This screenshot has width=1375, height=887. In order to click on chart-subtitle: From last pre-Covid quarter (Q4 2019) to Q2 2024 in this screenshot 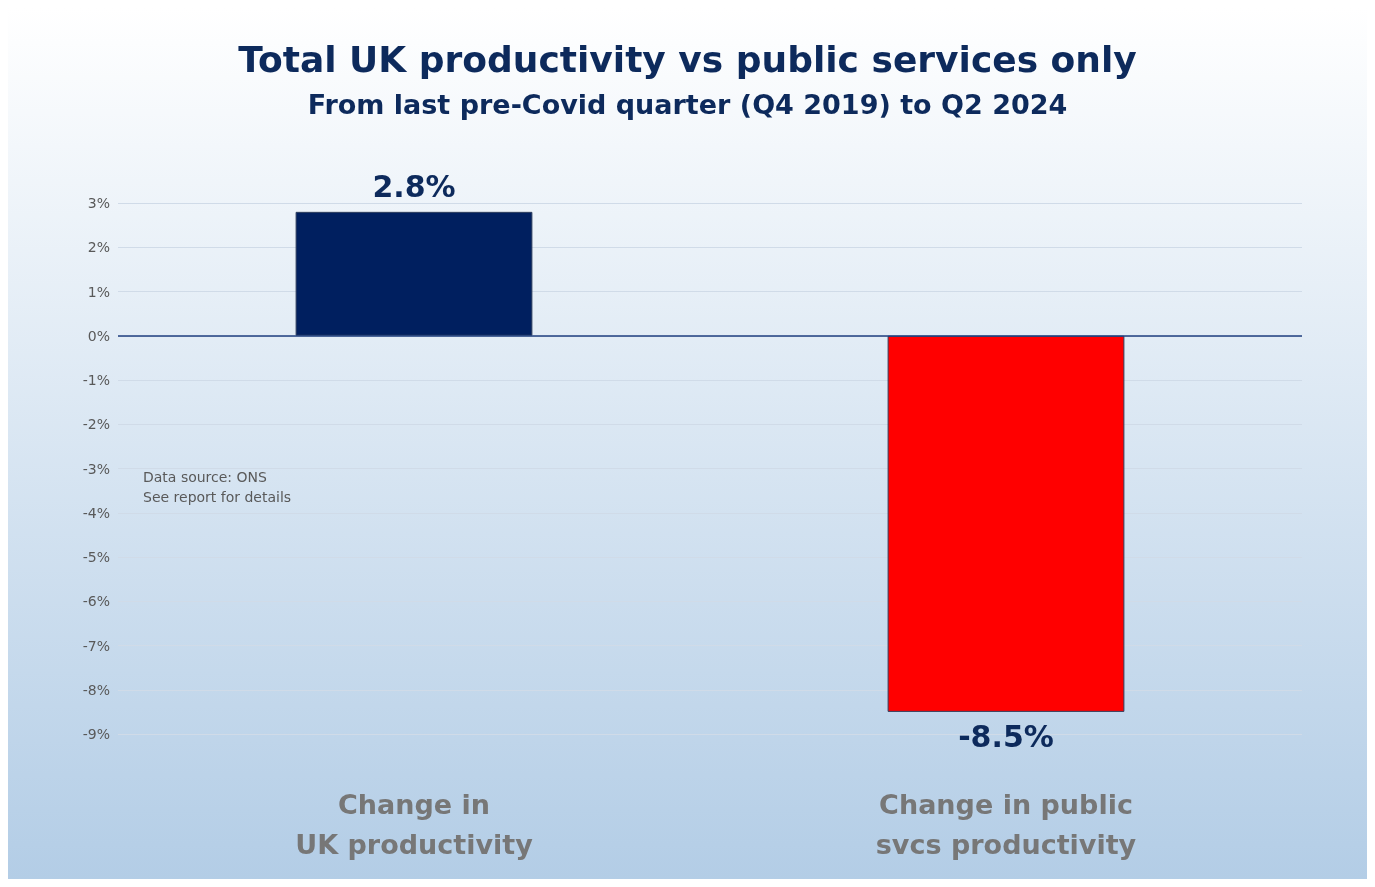, I will do `click(687, 104)`.